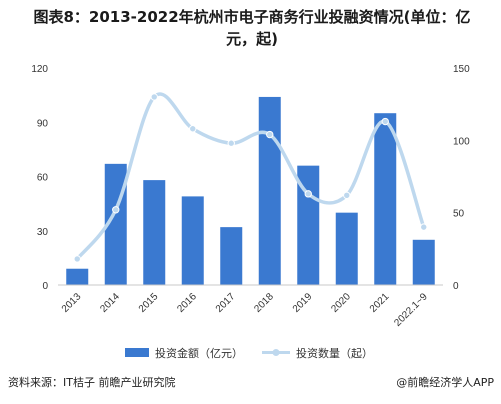 This screenshot has height=404, width=501. What do you see at coordinates (154, 97) in the screenshot?
I see `count-point-2015` at bounding box center [154, 97].